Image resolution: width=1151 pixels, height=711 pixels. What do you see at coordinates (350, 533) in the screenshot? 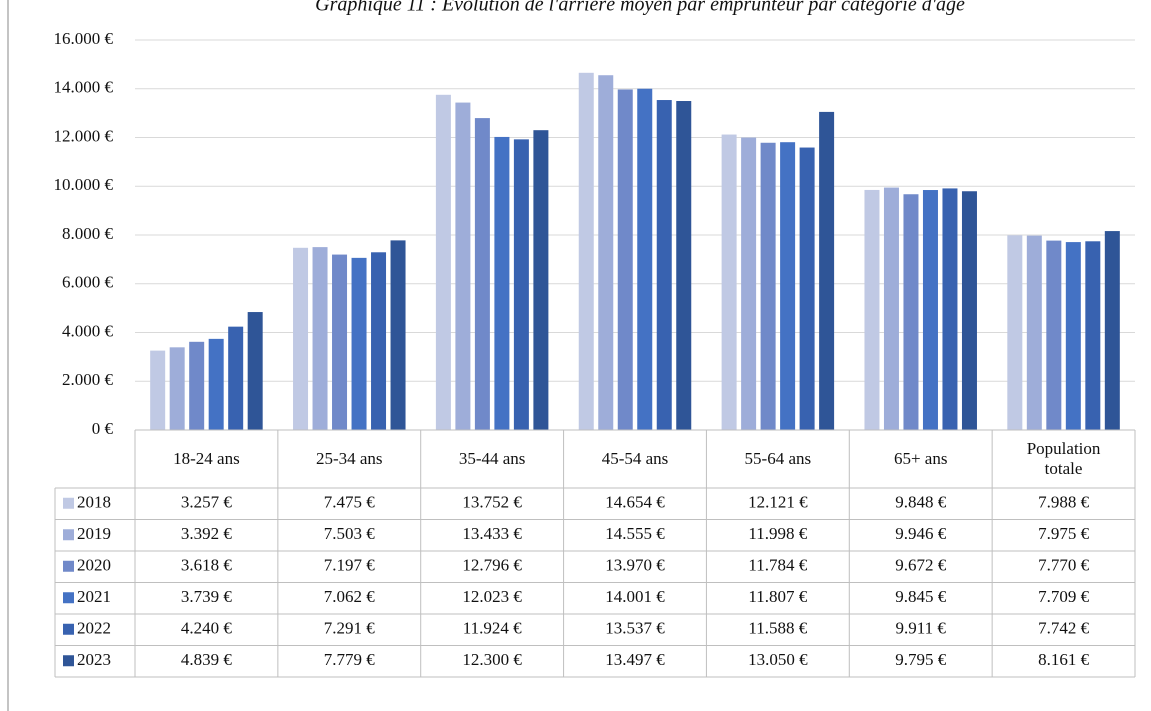
I see `table-value: 7.503 €` at bounding box center [350, 533].